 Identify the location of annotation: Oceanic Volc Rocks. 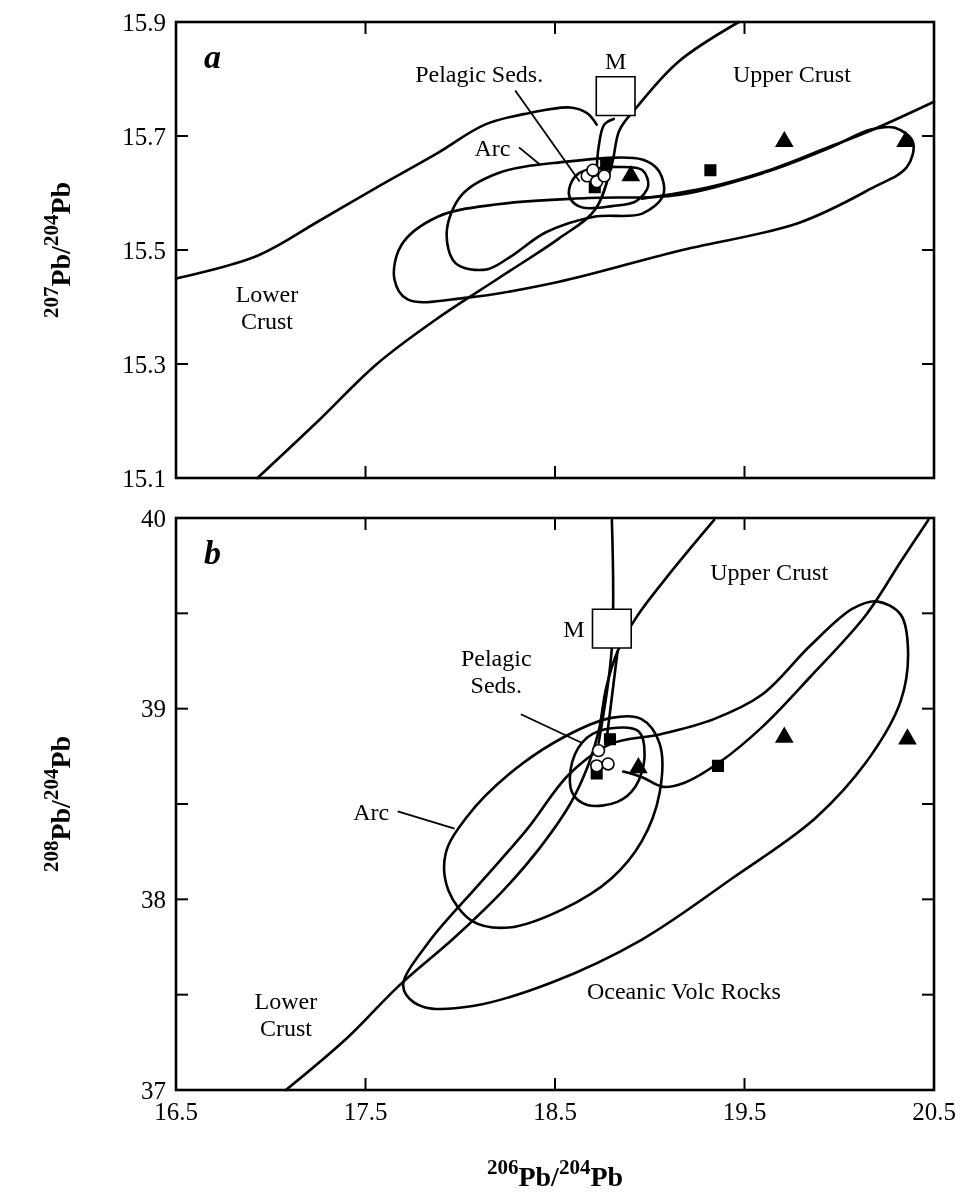
(683, 991).